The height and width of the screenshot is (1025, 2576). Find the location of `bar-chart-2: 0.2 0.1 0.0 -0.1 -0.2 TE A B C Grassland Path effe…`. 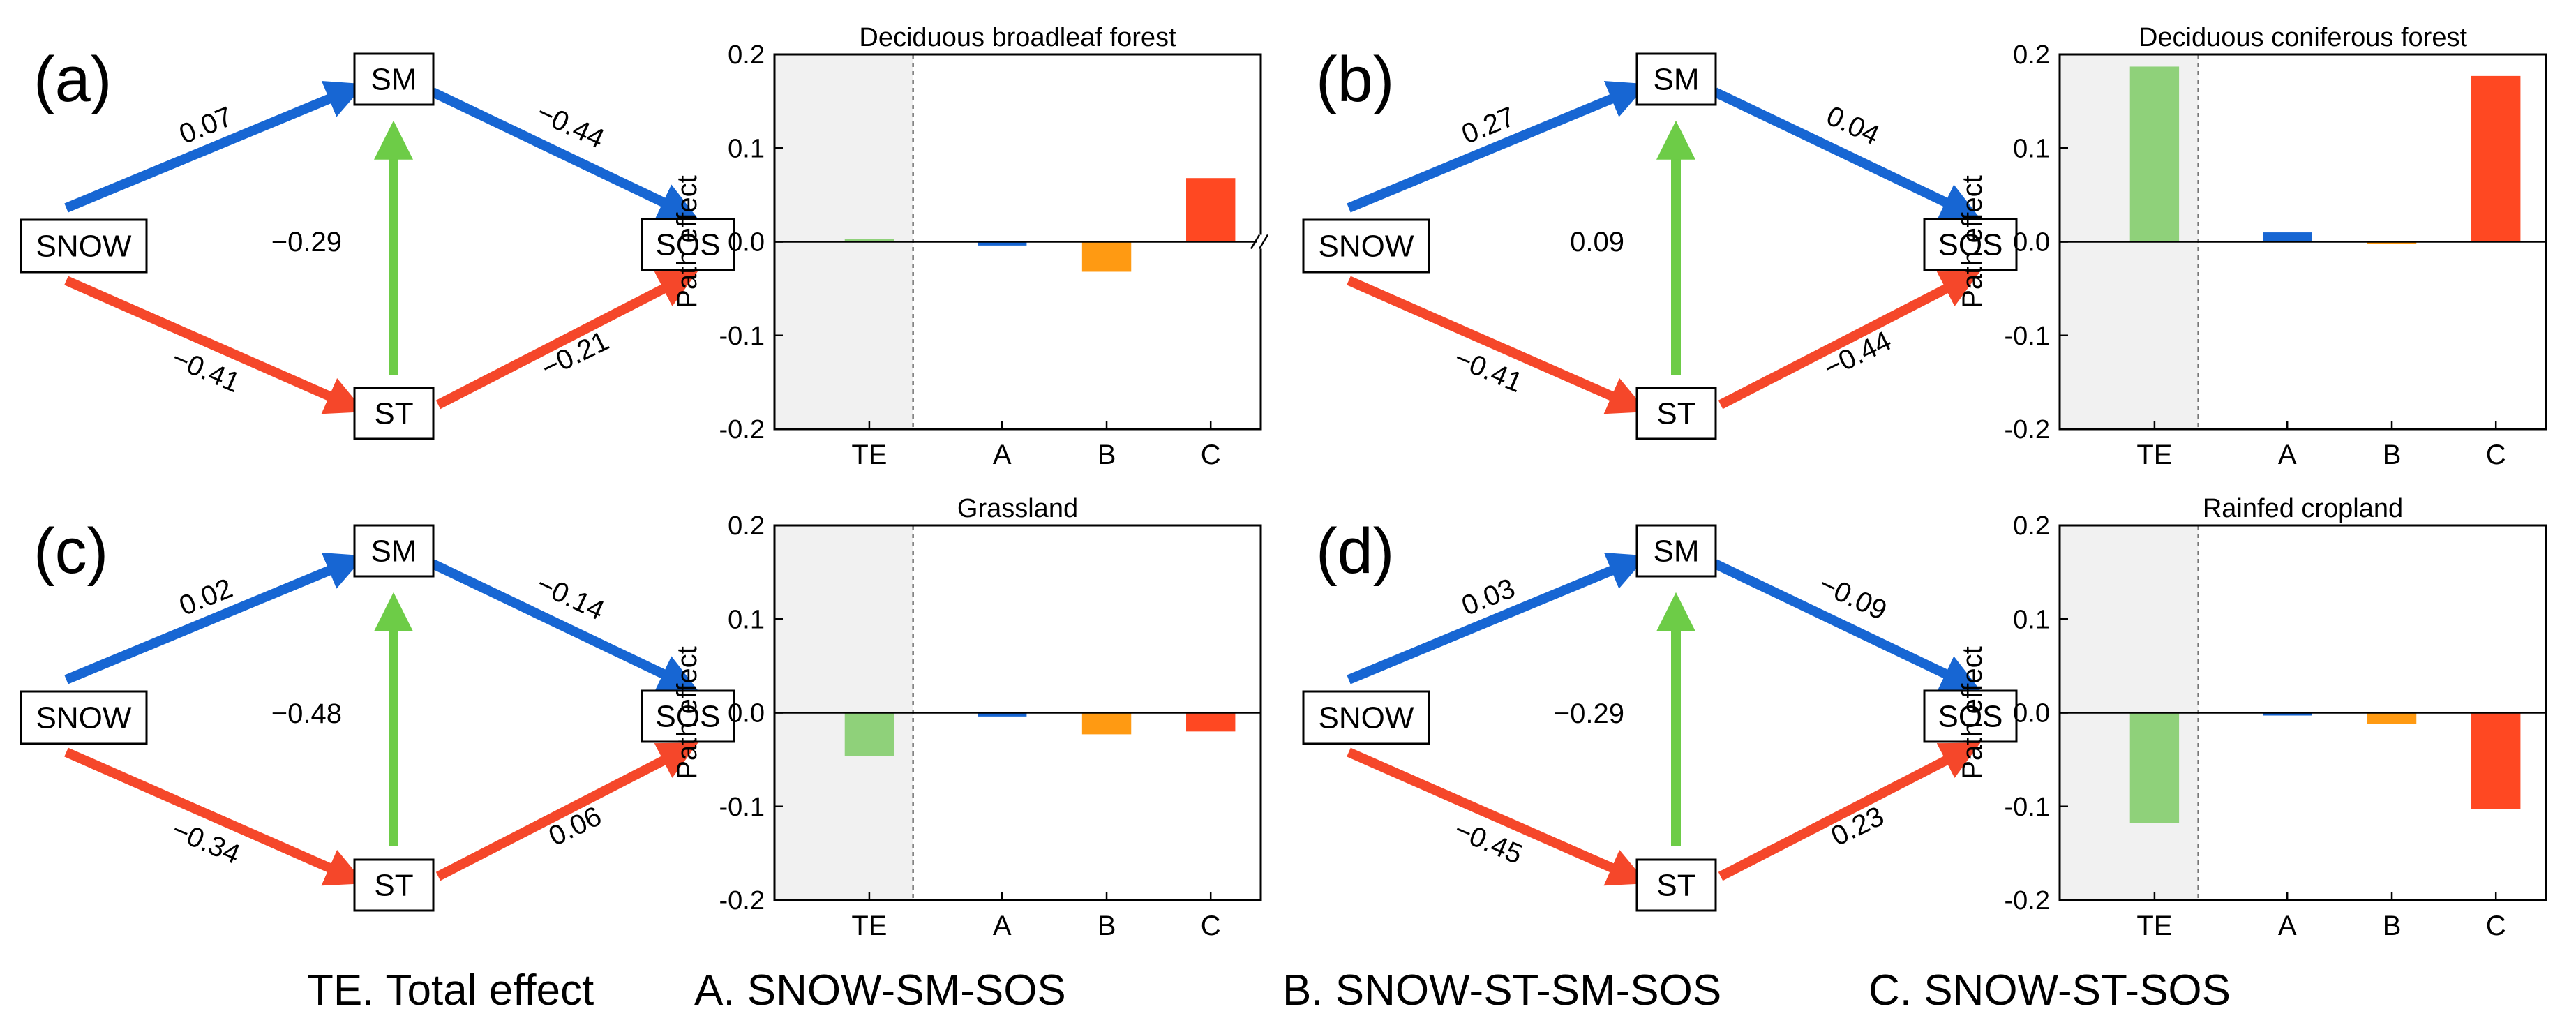

bar-chart-2: 0.2 0.1 0.0 -0.1 -0.2 TE A B C Grassland Path effe… is located at coordinates (967, 717).